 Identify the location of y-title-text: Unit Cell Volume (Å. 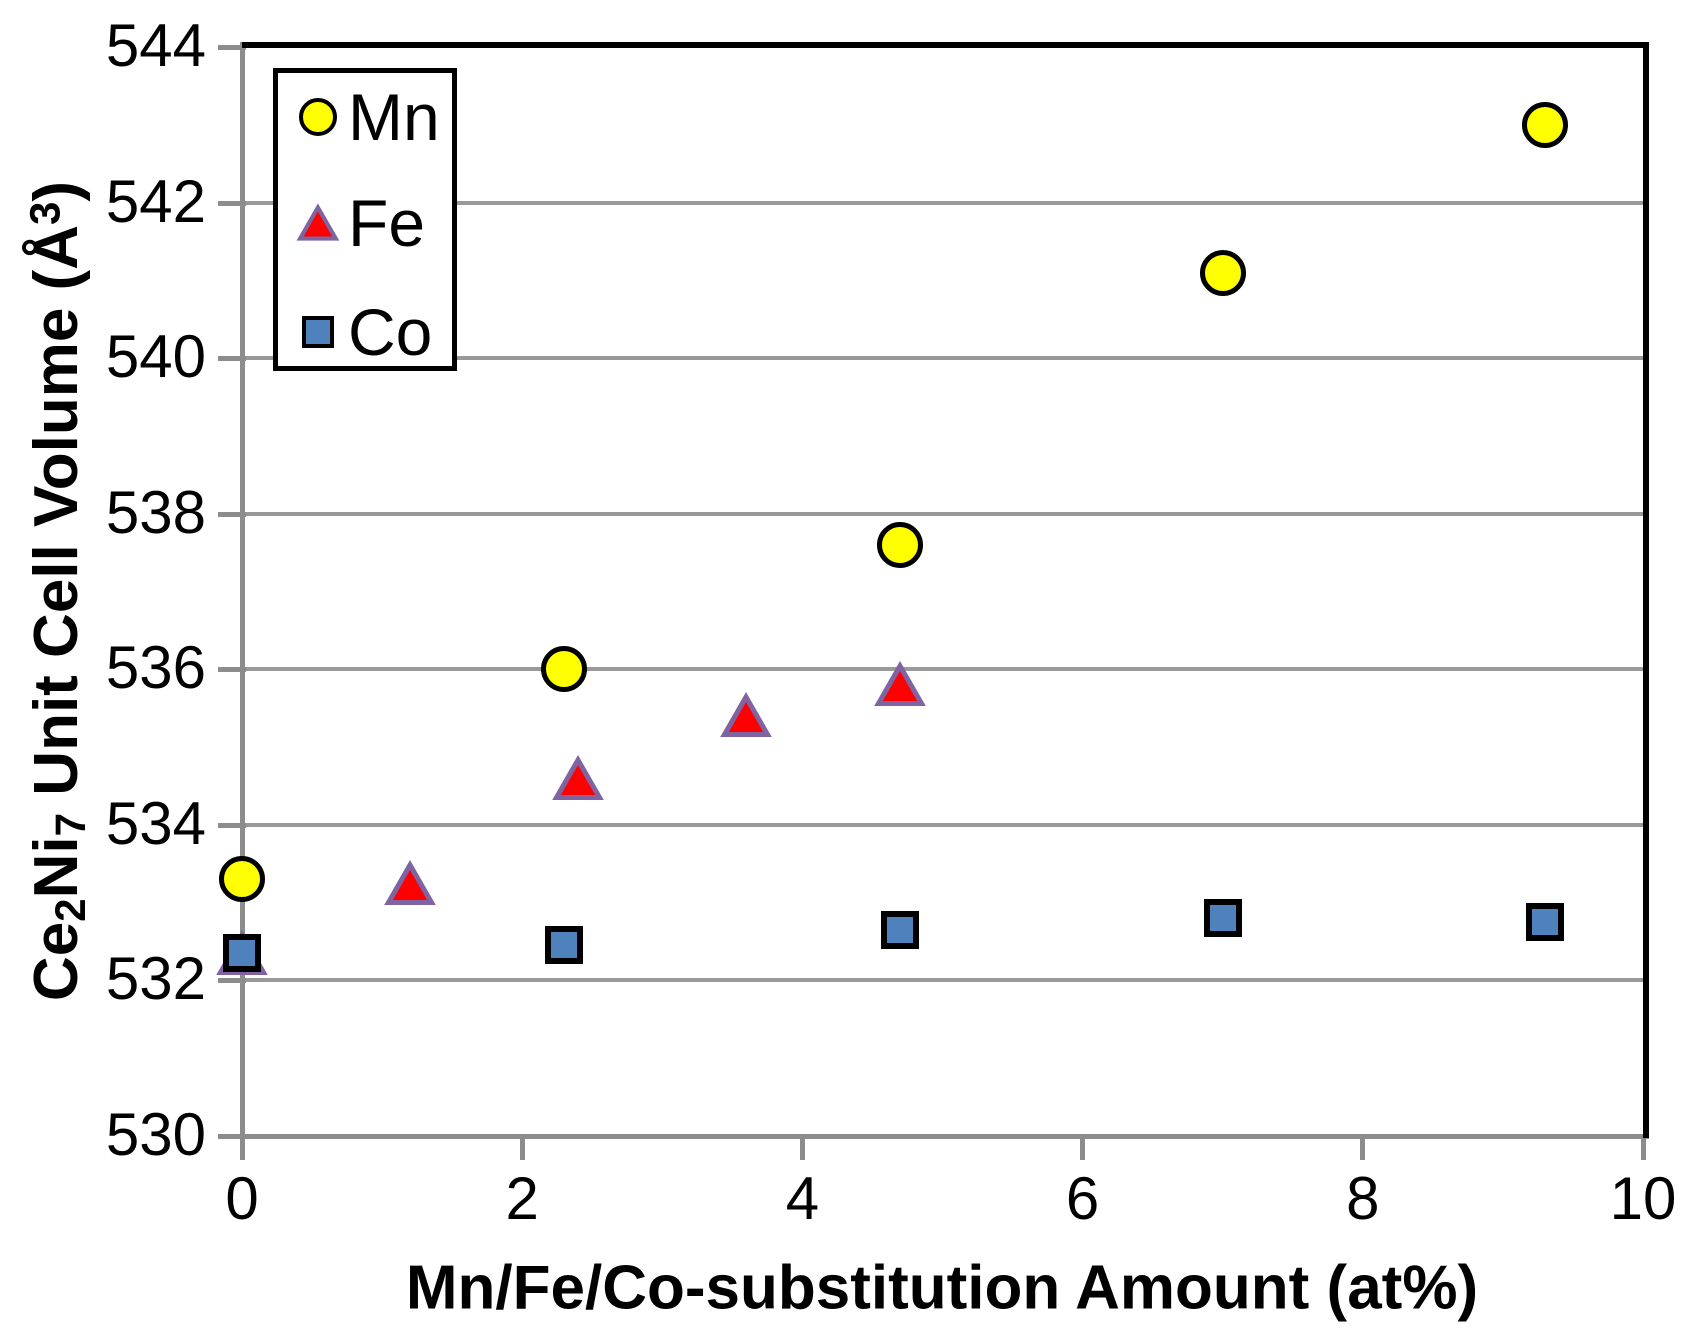
(57, 519).